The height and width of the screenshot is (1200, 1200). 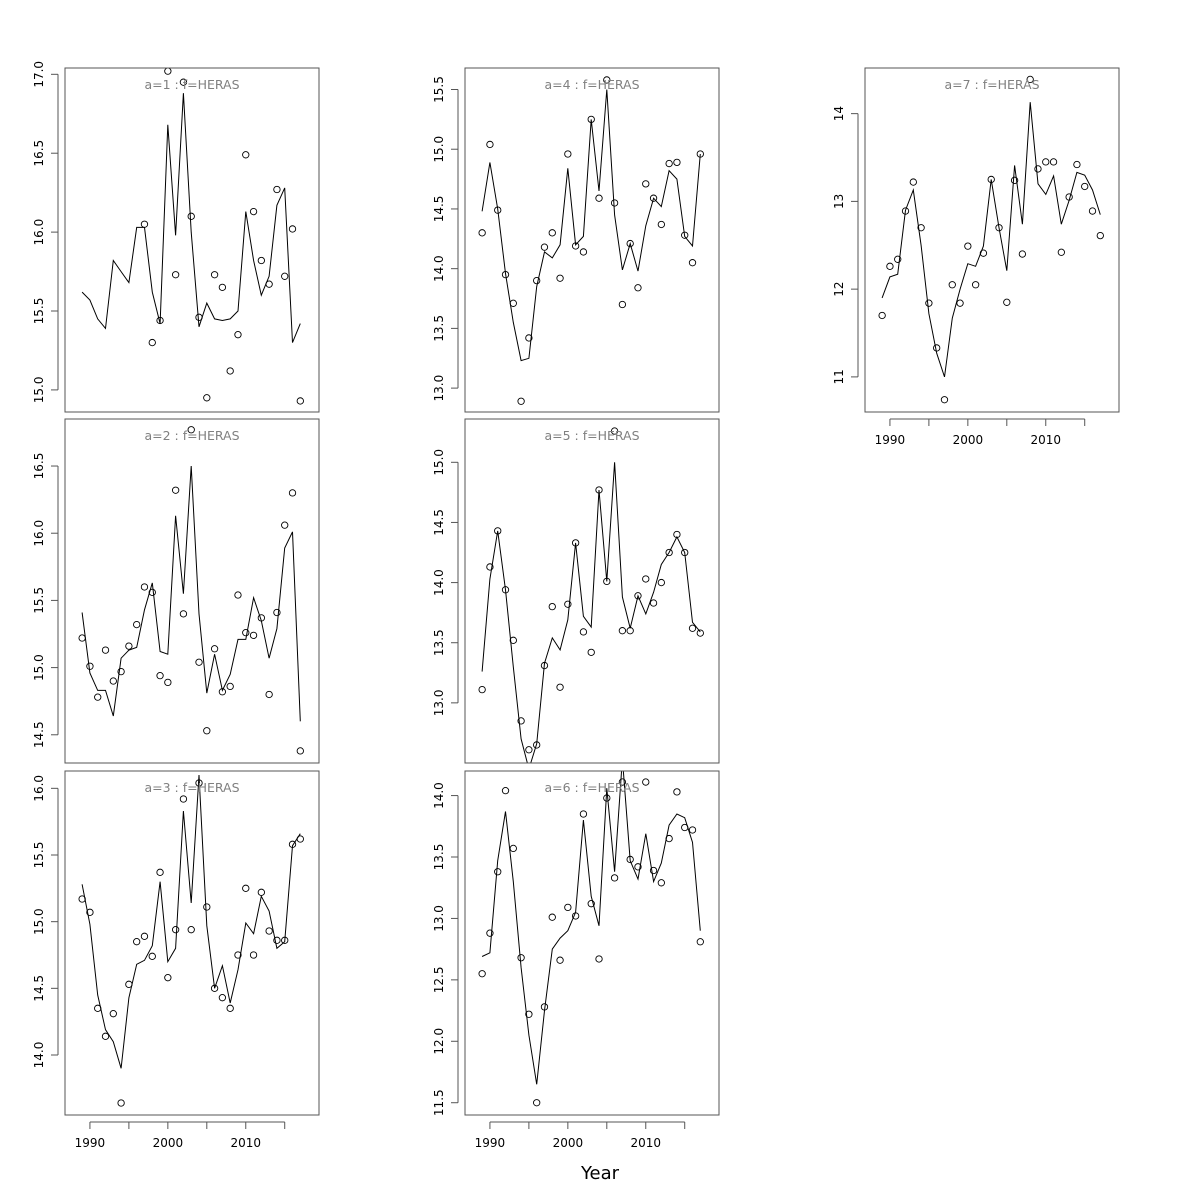 I want to click on y-tick-label: 13.0, so click(x=439, y=703).